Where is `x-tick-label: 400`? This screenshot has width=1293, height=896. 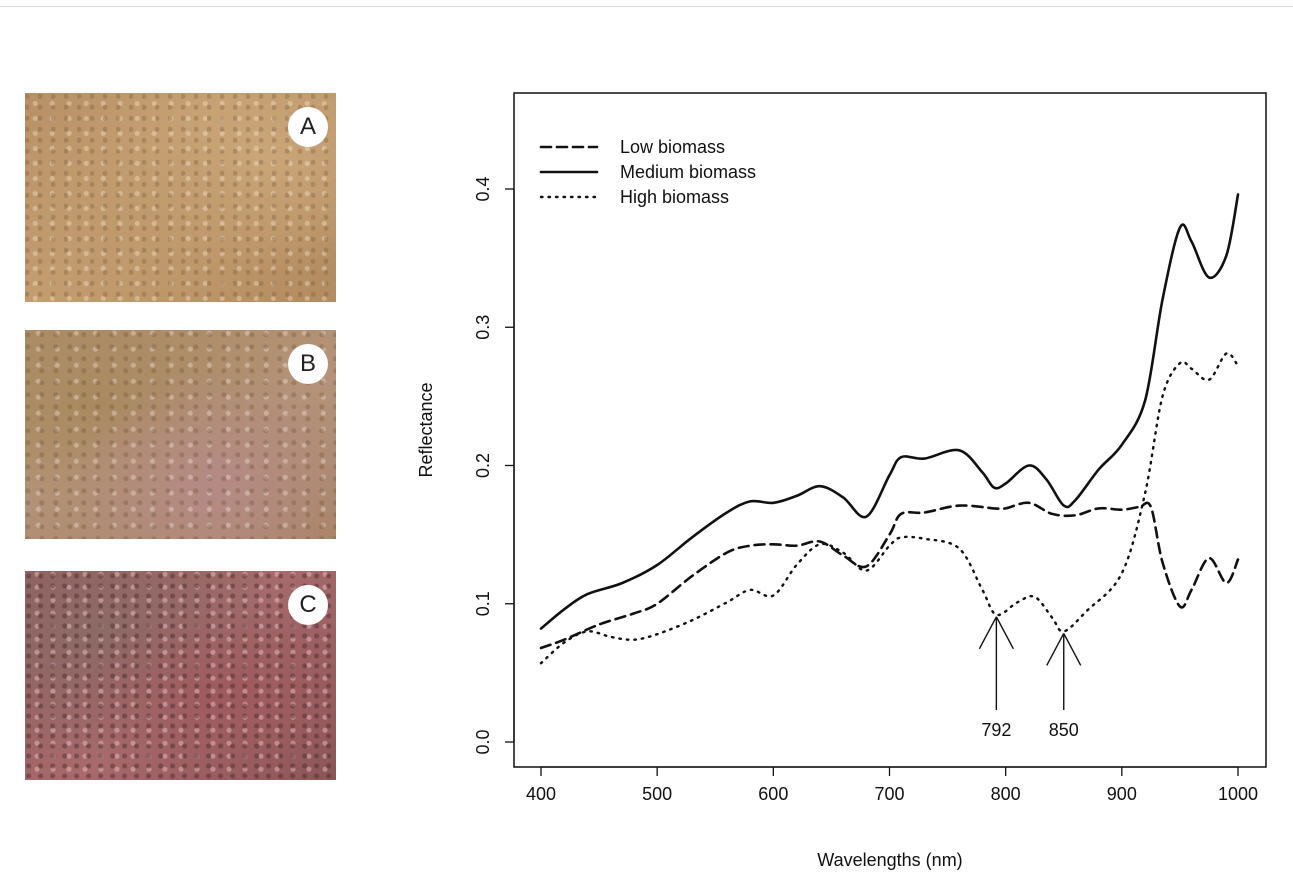
x-tick-label: 400 is located at coordinates (541, 794).